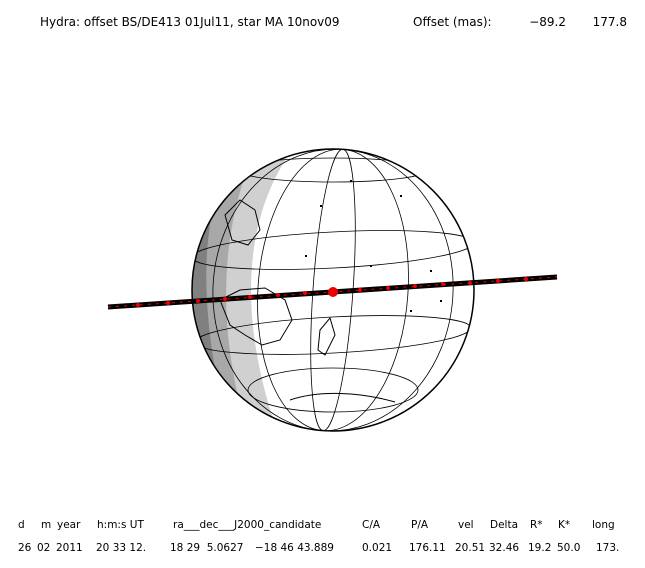 The width and height of the screenshot is (645, 568). I want to click on column-header: long, so click(603, 525).